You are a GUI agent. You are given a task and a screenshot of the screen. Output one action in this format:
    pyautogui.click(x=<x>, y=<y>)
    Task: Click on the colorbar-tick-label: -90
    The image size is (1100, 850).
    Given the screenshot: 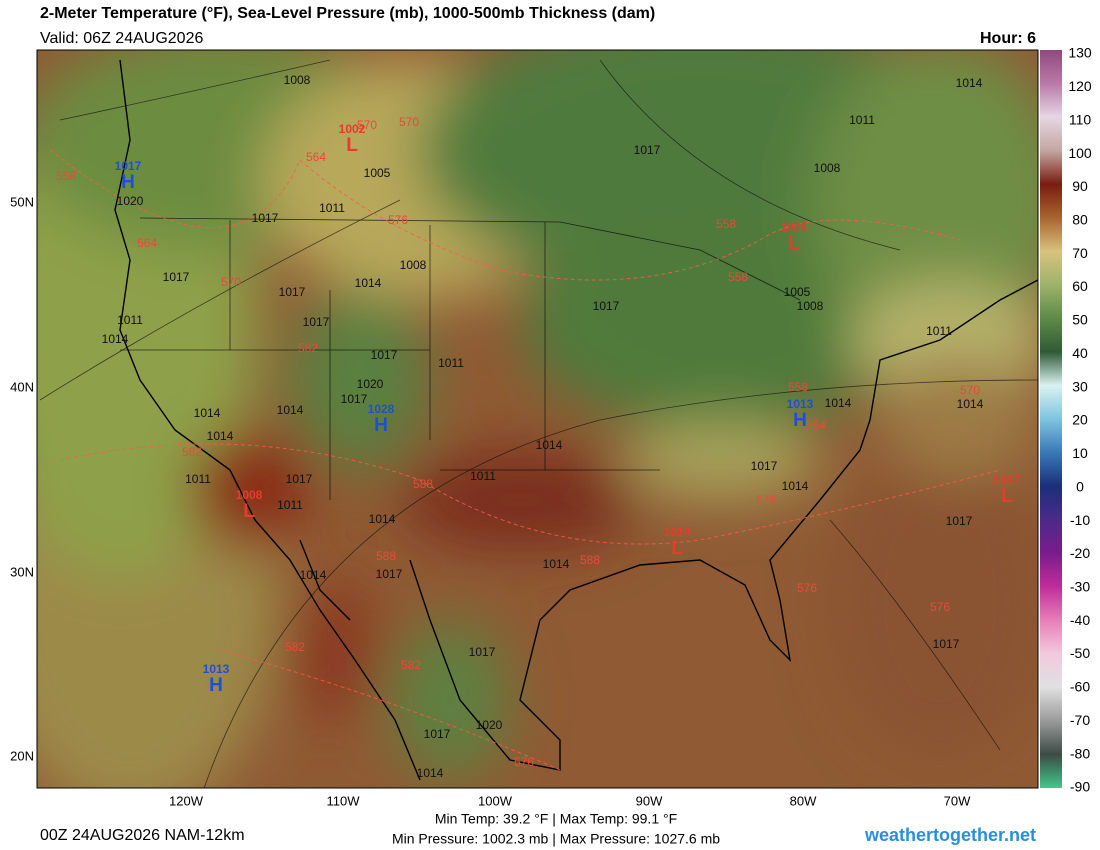 What is the action you would take?
    pyautogui.click(x=1080, y=787)
    